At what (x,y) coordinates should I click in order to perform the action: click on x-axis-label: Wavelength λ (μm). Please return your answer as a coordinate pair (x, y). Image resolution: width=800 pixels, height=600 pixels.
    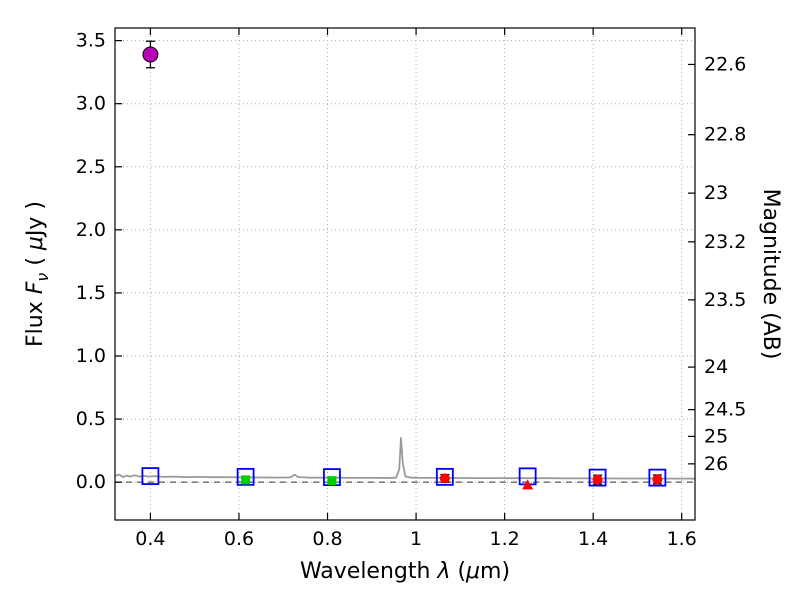
    Looking at the image, I should click on (405, 571).